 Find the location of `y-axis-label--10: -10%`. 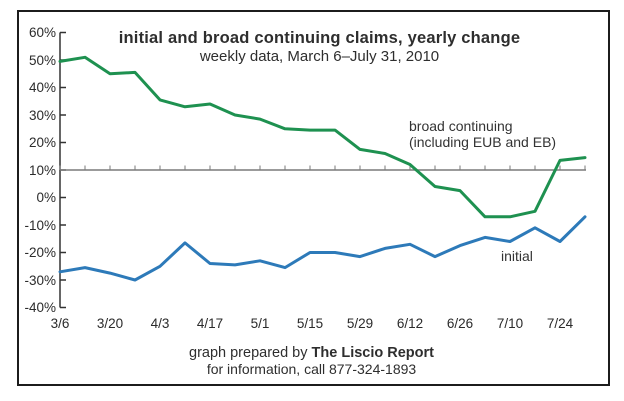

y-axis-label--10: -10% is located at coordinates (40, 225).